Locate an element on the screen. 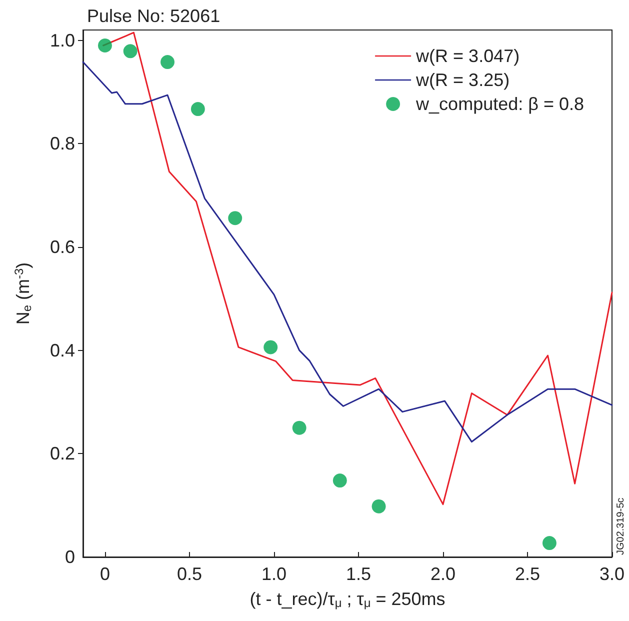  y-tick-label: 1.0 is located at coordinates (62, 40).